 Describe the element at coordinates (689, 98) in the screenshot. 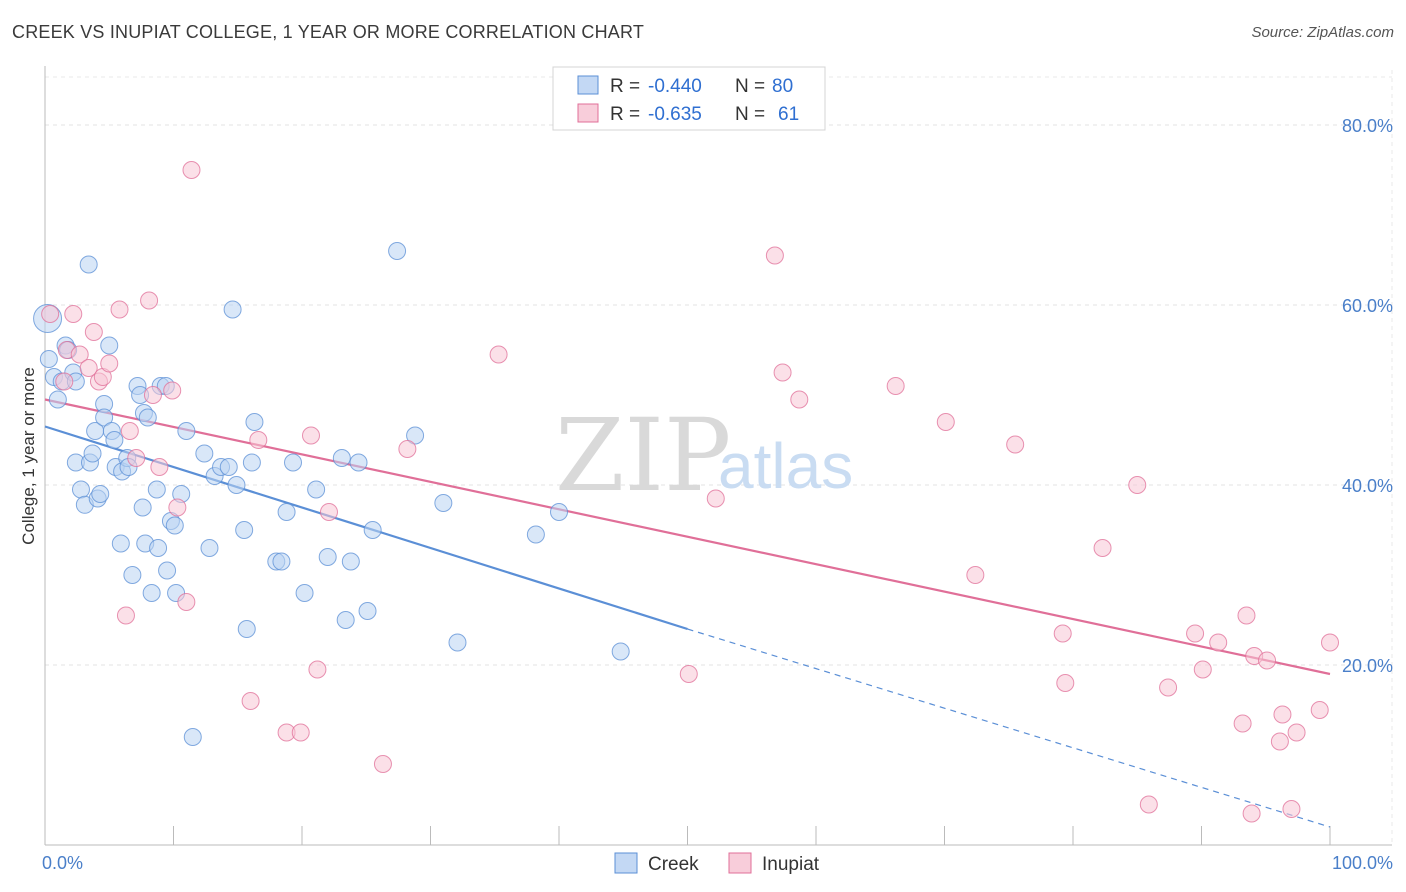

I see `legend-box: R = -0.440 N = 80 R = -0.635 N = 61` at that location.